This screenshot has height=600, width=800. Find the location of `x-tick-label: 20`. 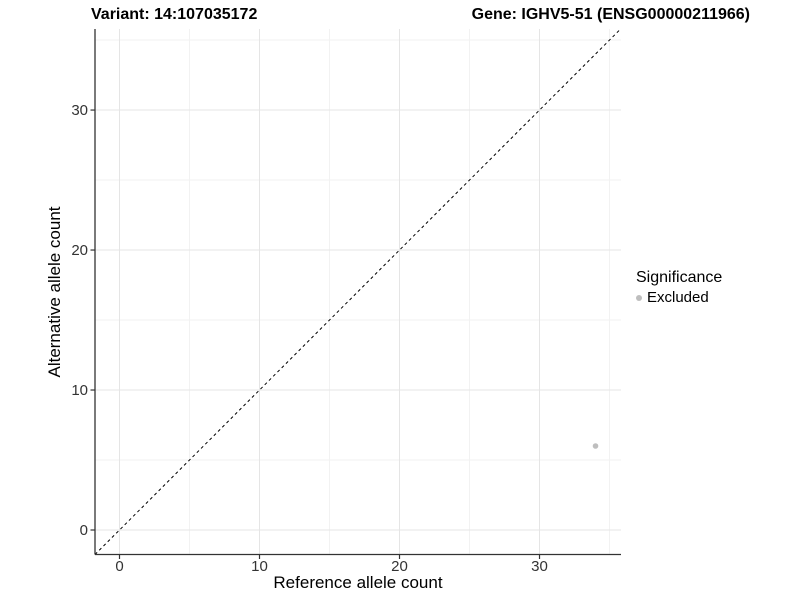

x-tick-label: 20 is located at coordinates (399, 566).